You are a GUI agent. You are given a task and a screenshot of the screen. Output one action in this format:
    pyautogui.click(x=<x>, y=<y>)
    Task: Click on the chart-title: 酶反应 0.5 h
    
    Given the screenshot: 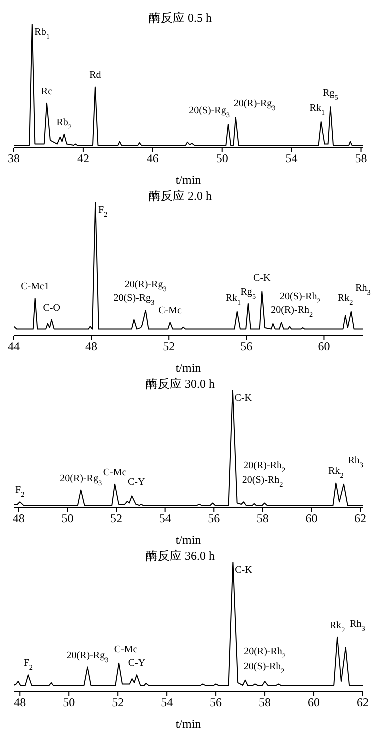 What is the action you would take?
    pyautogui.click(x=180, y=18)
    